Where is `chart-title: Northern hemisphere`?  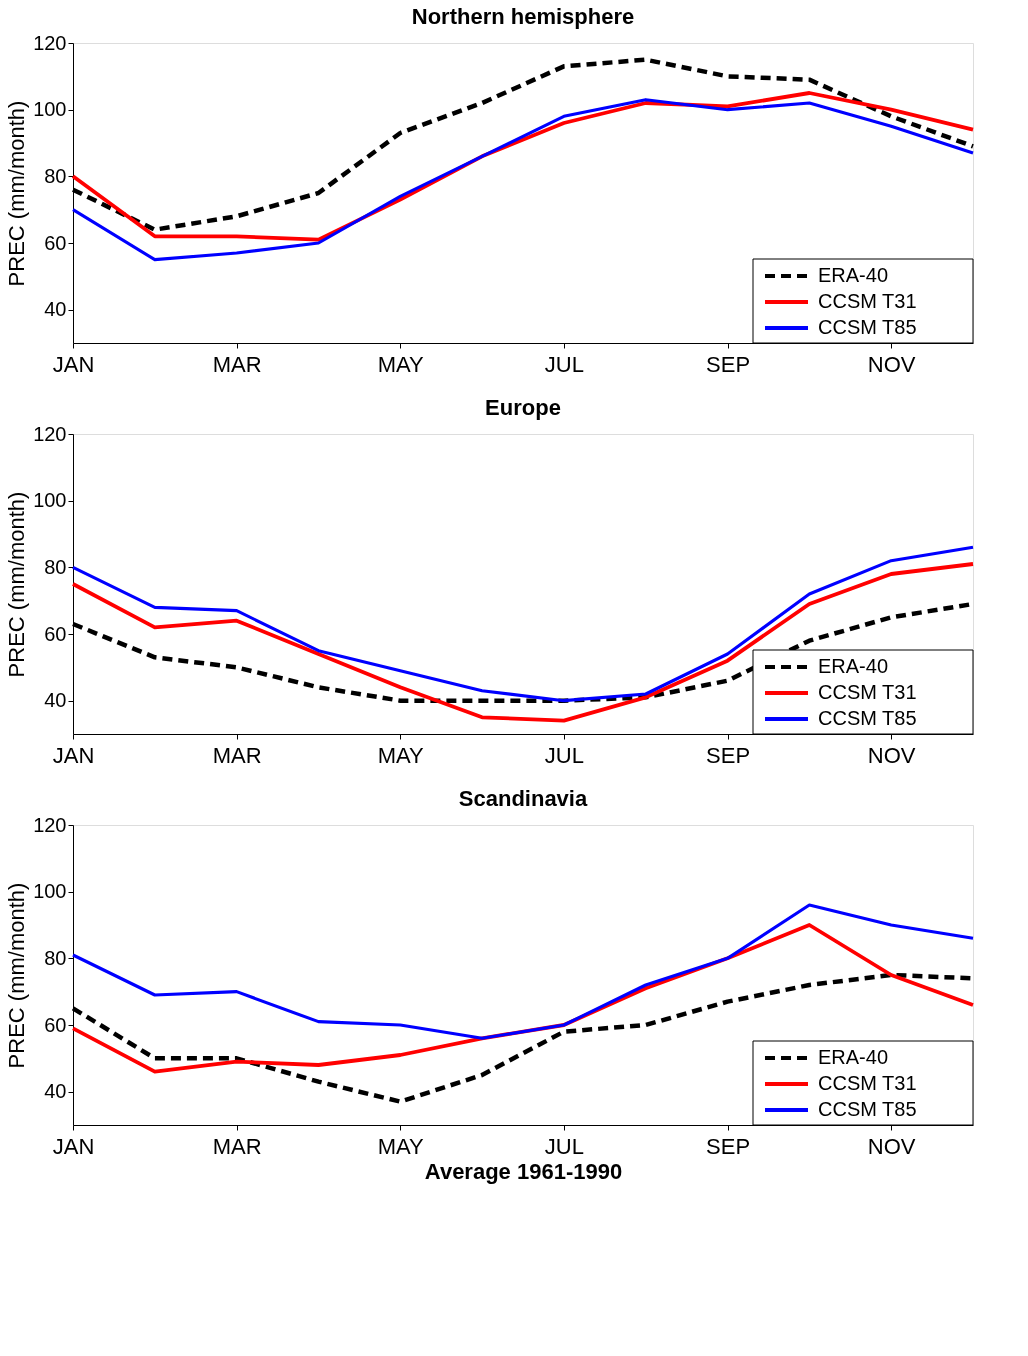 chart-title: Northern hemisphere is located at coordinates (523, 16).